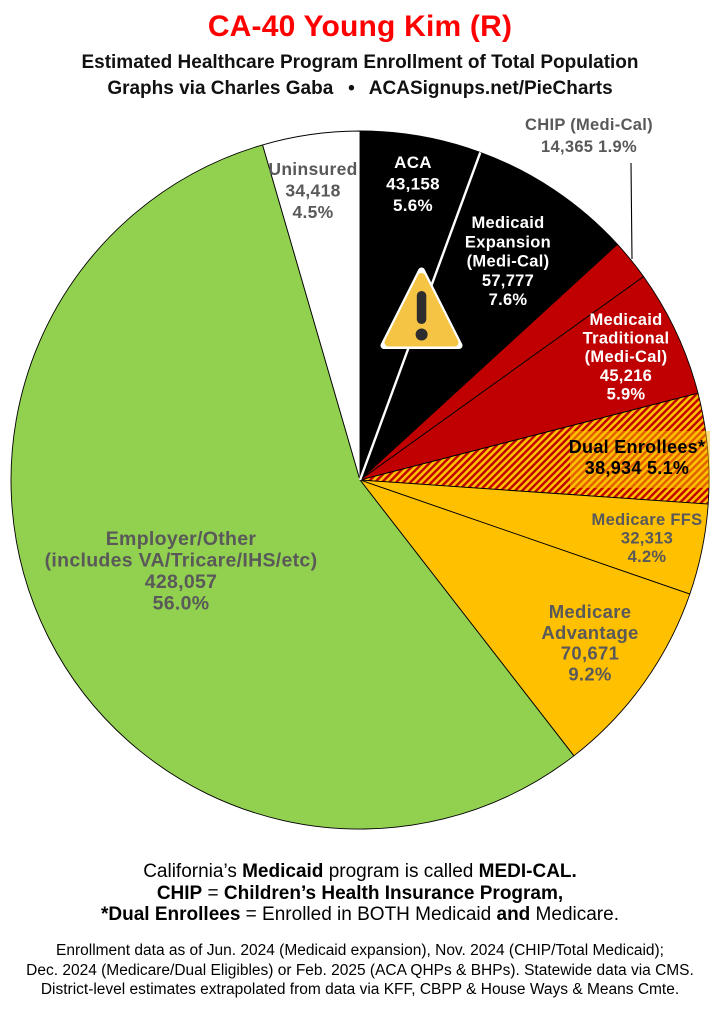 This screenshot has width=720, height=1010. Describe the element at coordinates (171, 914) in the screenshot. I see `note-bold-text: *Dual Enrollees` at that location.